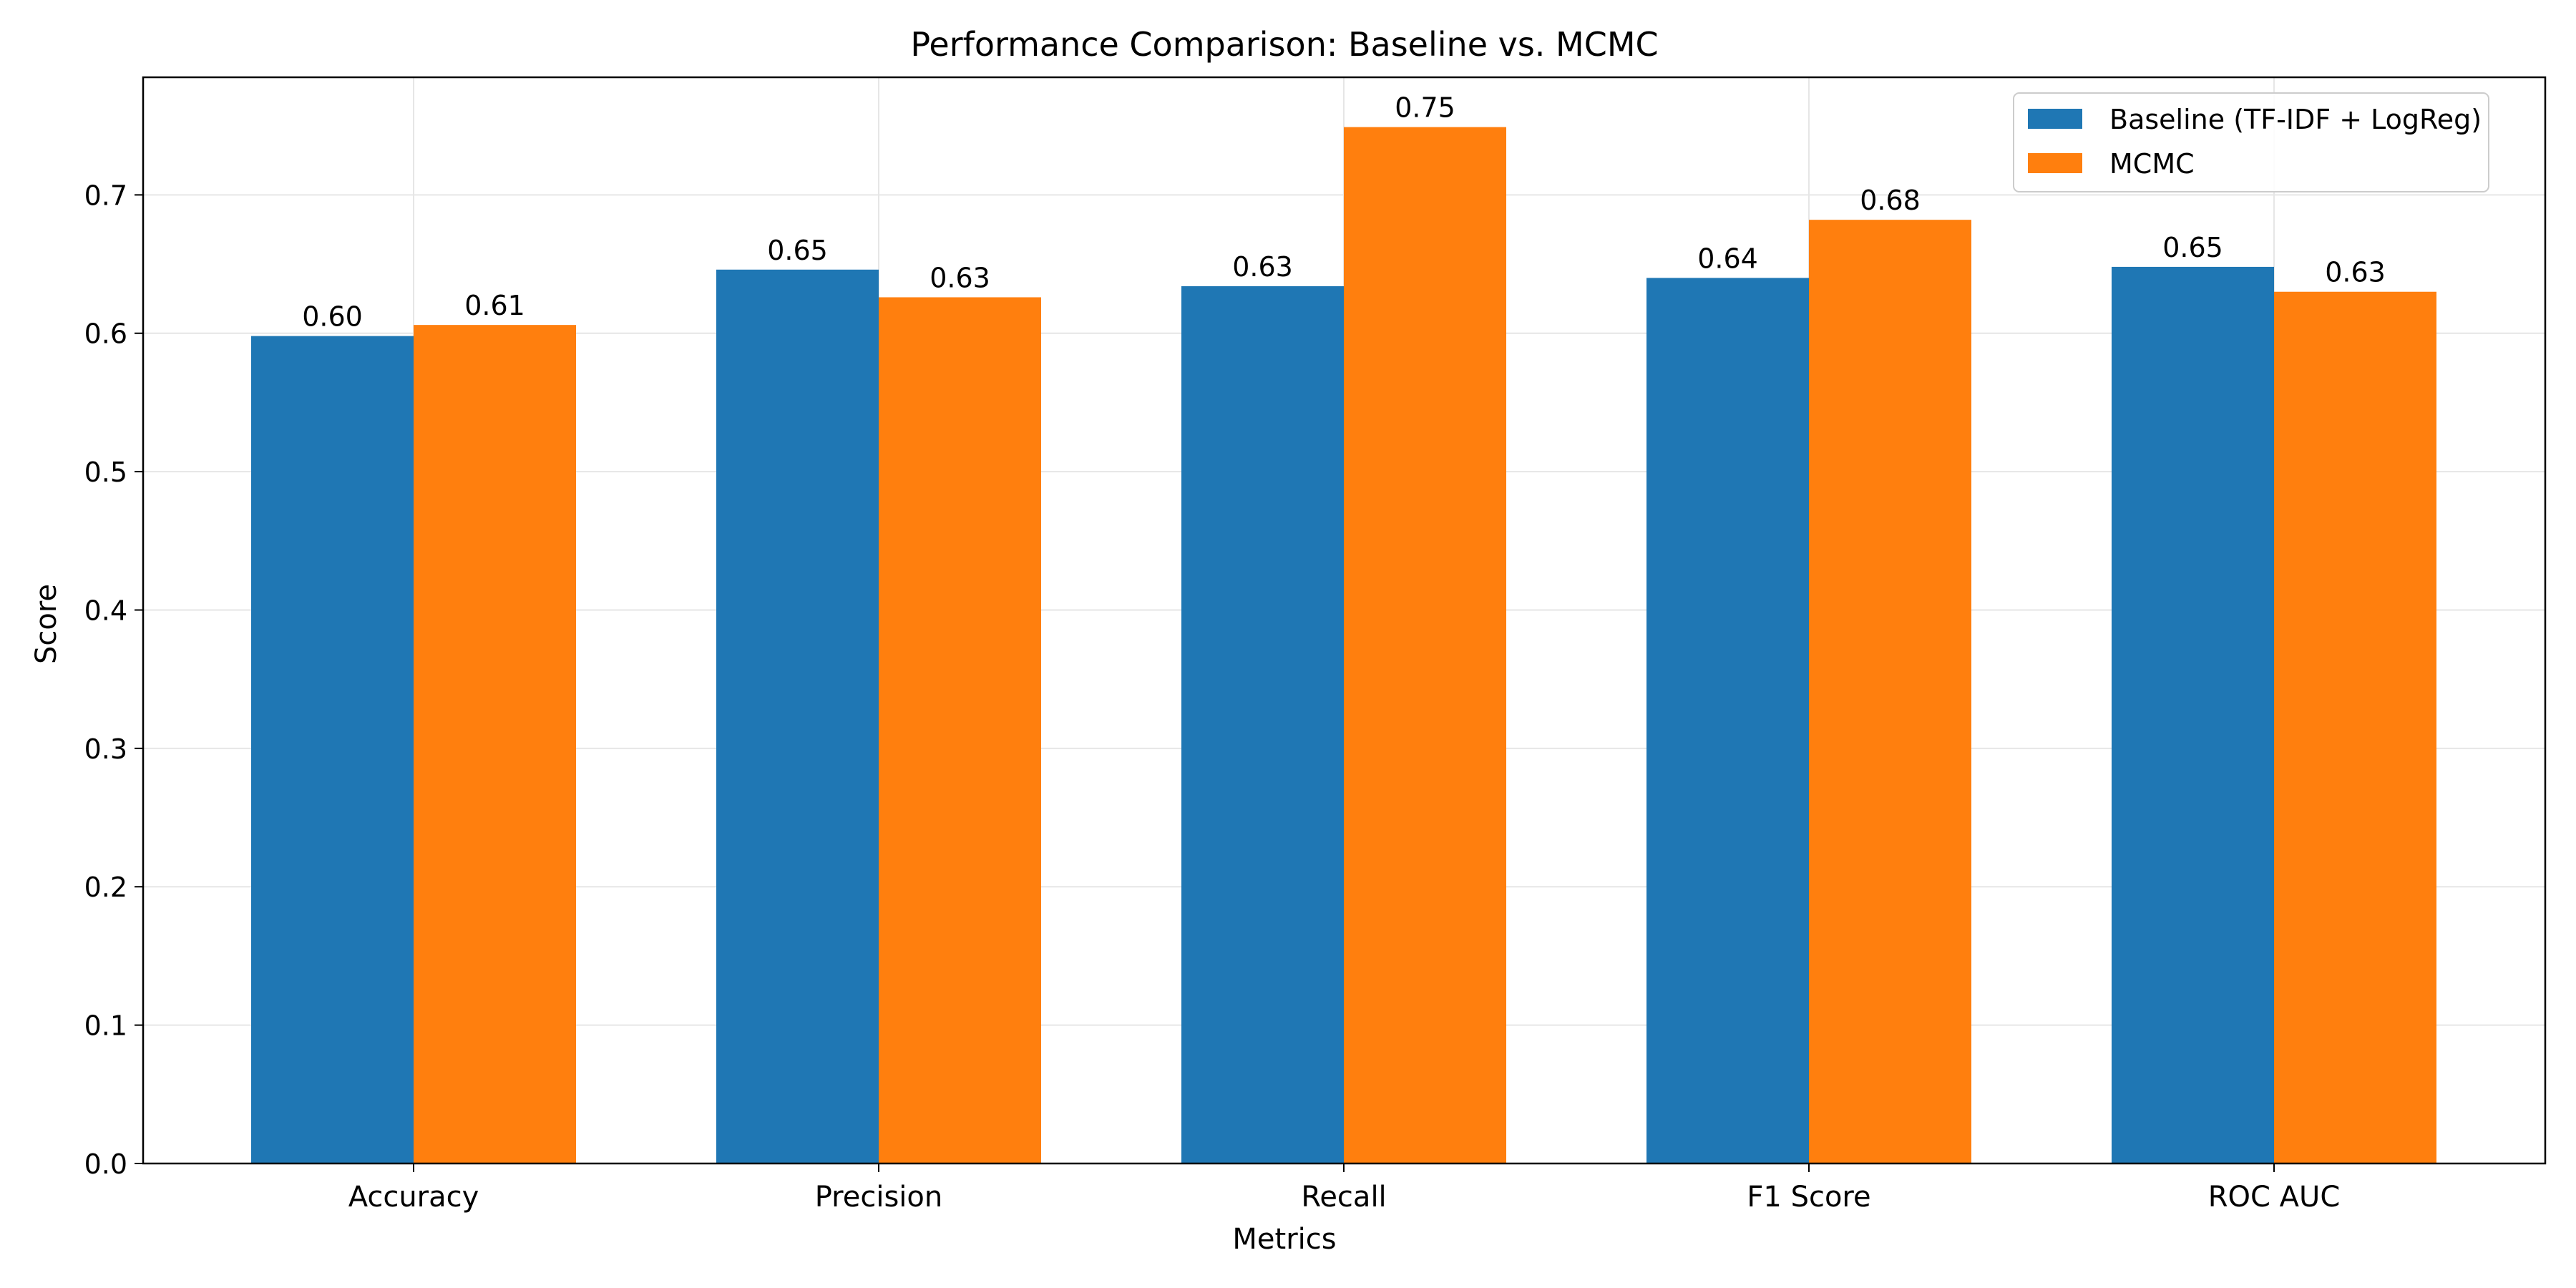 This screenshot has width=2576, height=1288. Describe the element at coordinates (1727, 258) in the screenshot. I see `bar-value-label: 0.64` at that location.